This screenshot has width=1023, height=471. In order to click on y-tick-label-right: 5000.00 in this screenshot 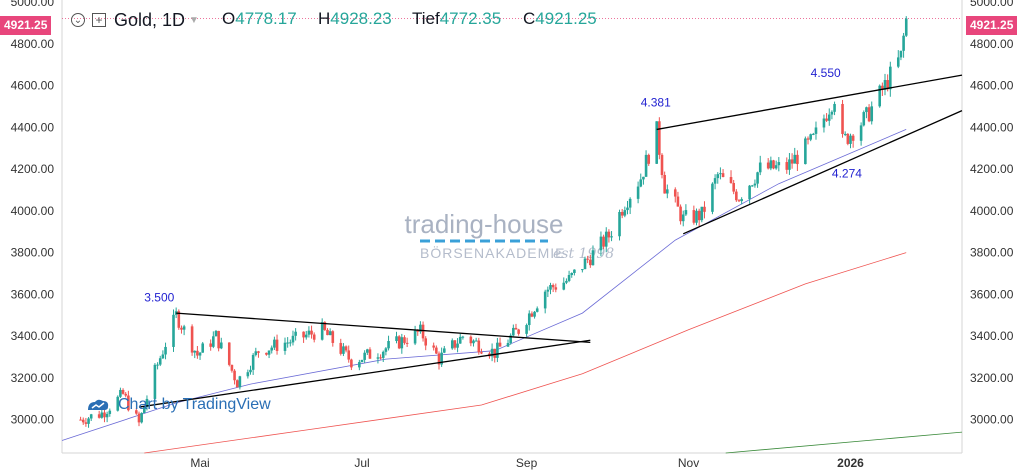, I will do `click(992, 4)`.